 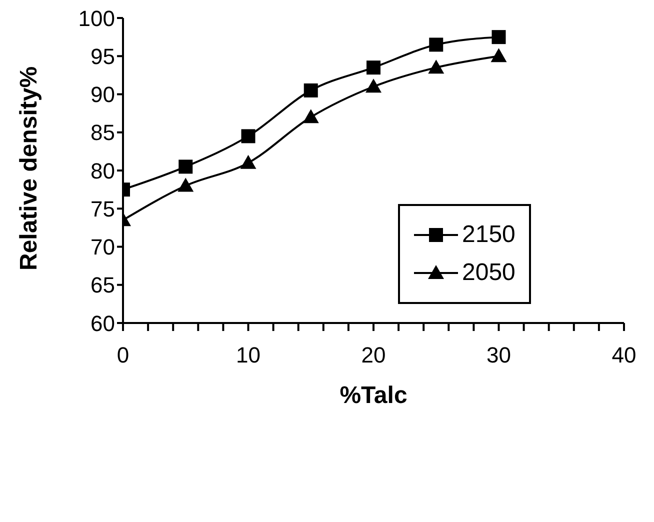 I want to click on x-tick-label: 20, so click(x=373, y=355).